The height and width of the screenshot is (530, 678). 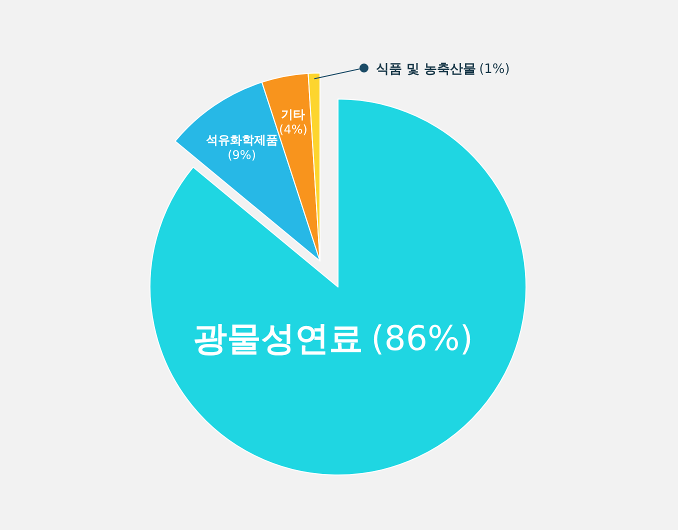 What do you see at coordinates (426, 69) in the screenshot?
I see `slice-label: 식품 및 농축산물` at bounding box center [426, 69].